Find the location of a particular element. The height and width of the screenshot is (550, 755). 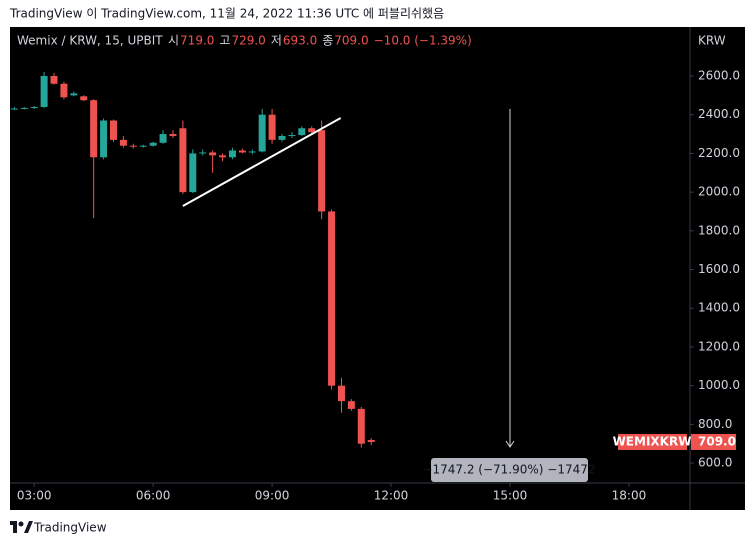

ohlc-label: 고 is located at coordinates (224, 41).